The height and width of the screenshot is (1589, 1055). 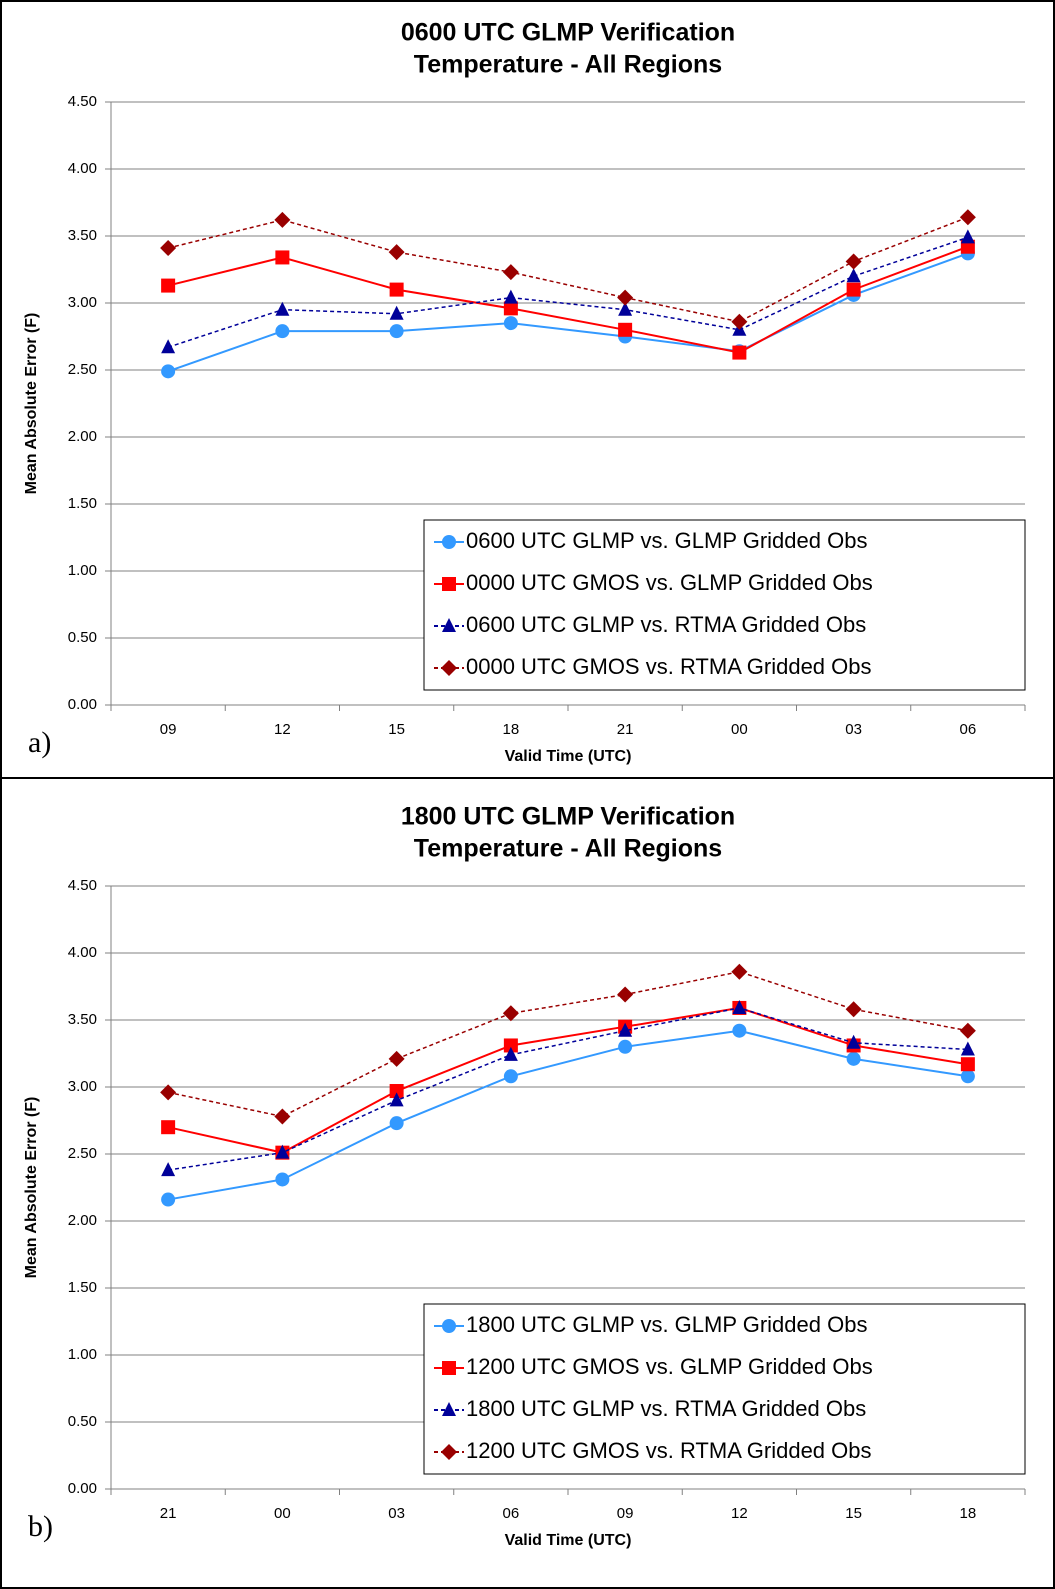 What do you see at coordinates (282, 1513) in the screenshot?
I see `x-tick-label: 00` at bounding box center [282, 1513].